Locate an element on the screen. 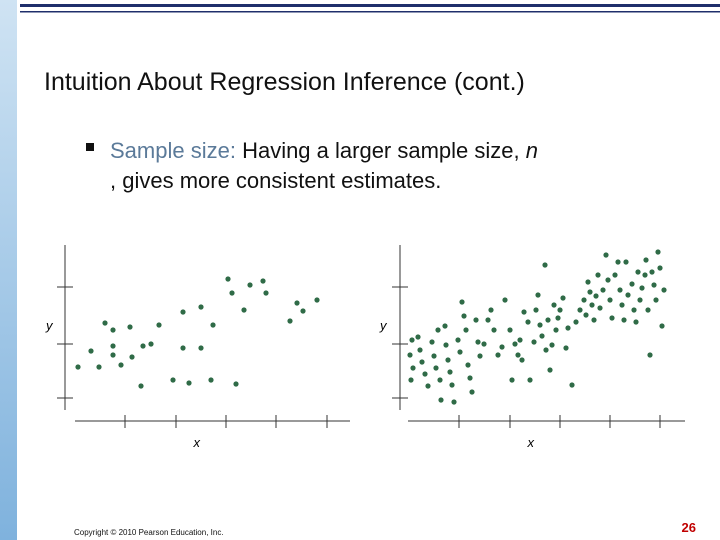  x-axis-label: x is located at coordinates (197, 442).